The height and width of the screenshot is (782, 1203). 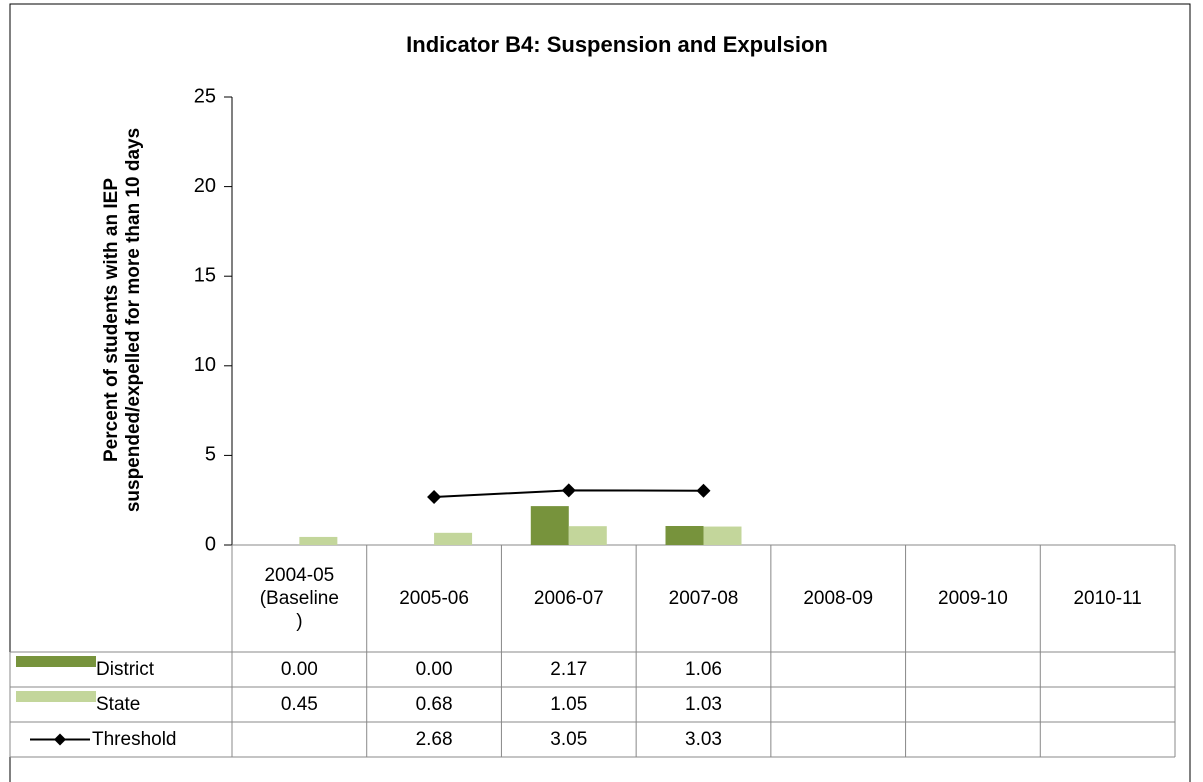 I want to click on legend-entry: Threshold, so click(x=134, y=739).